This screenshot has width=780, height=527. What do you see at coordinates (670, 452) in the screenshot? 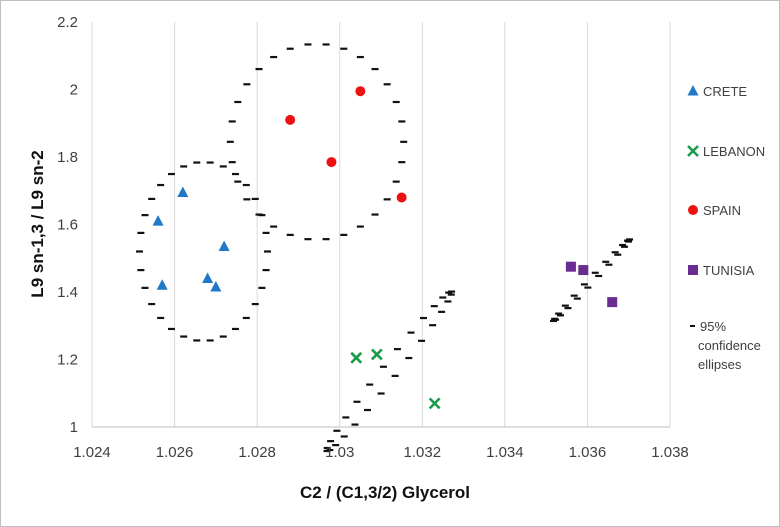
I see `x-tick-label: 1.038` at bounding box center [670, 452].